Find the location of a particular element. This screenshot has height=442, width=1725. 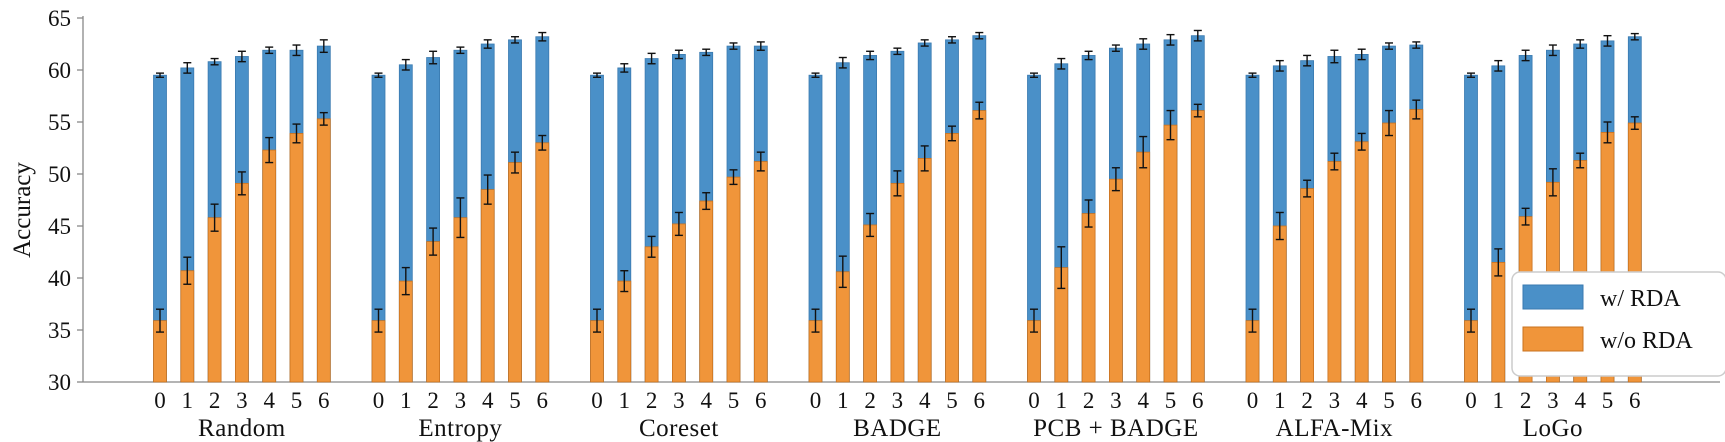

group-label: Random is located at coordinates (242, 428).